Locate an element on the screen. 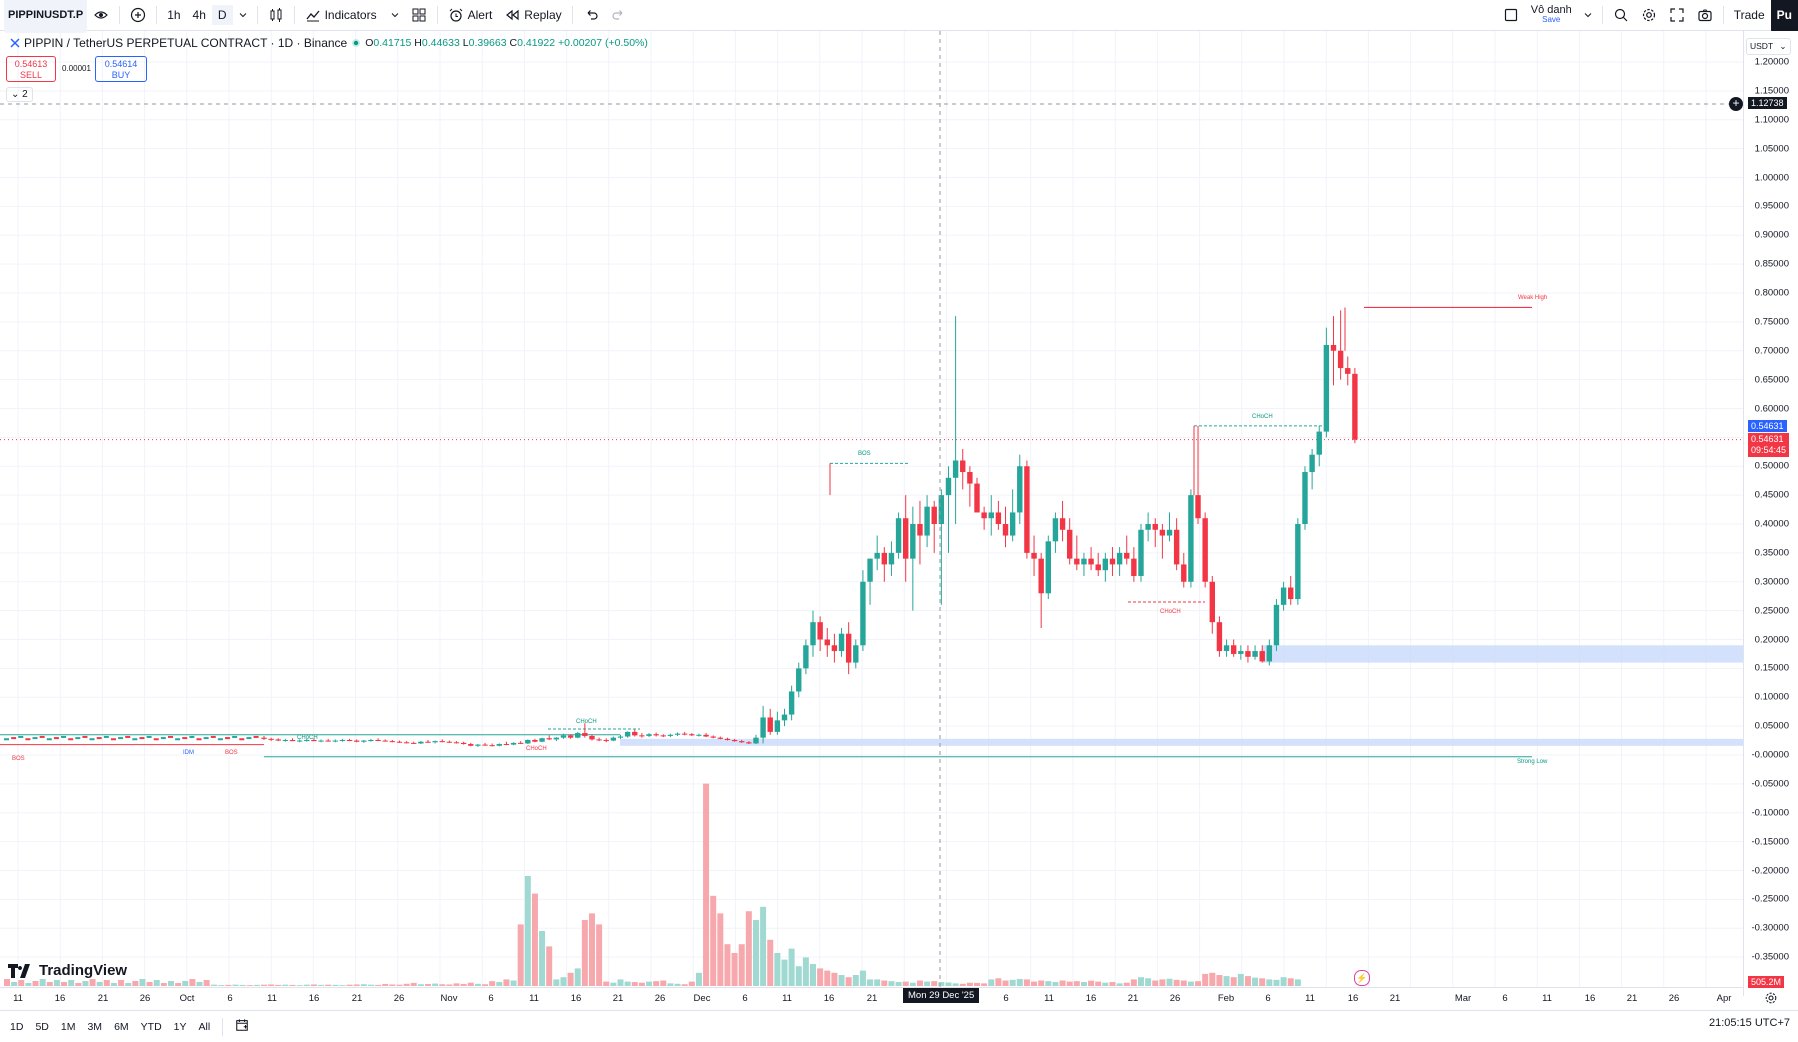 Image resolution: width=1798 pixels, height=1042 pixels. compare-add-icon is located at coordinates (138, 15).